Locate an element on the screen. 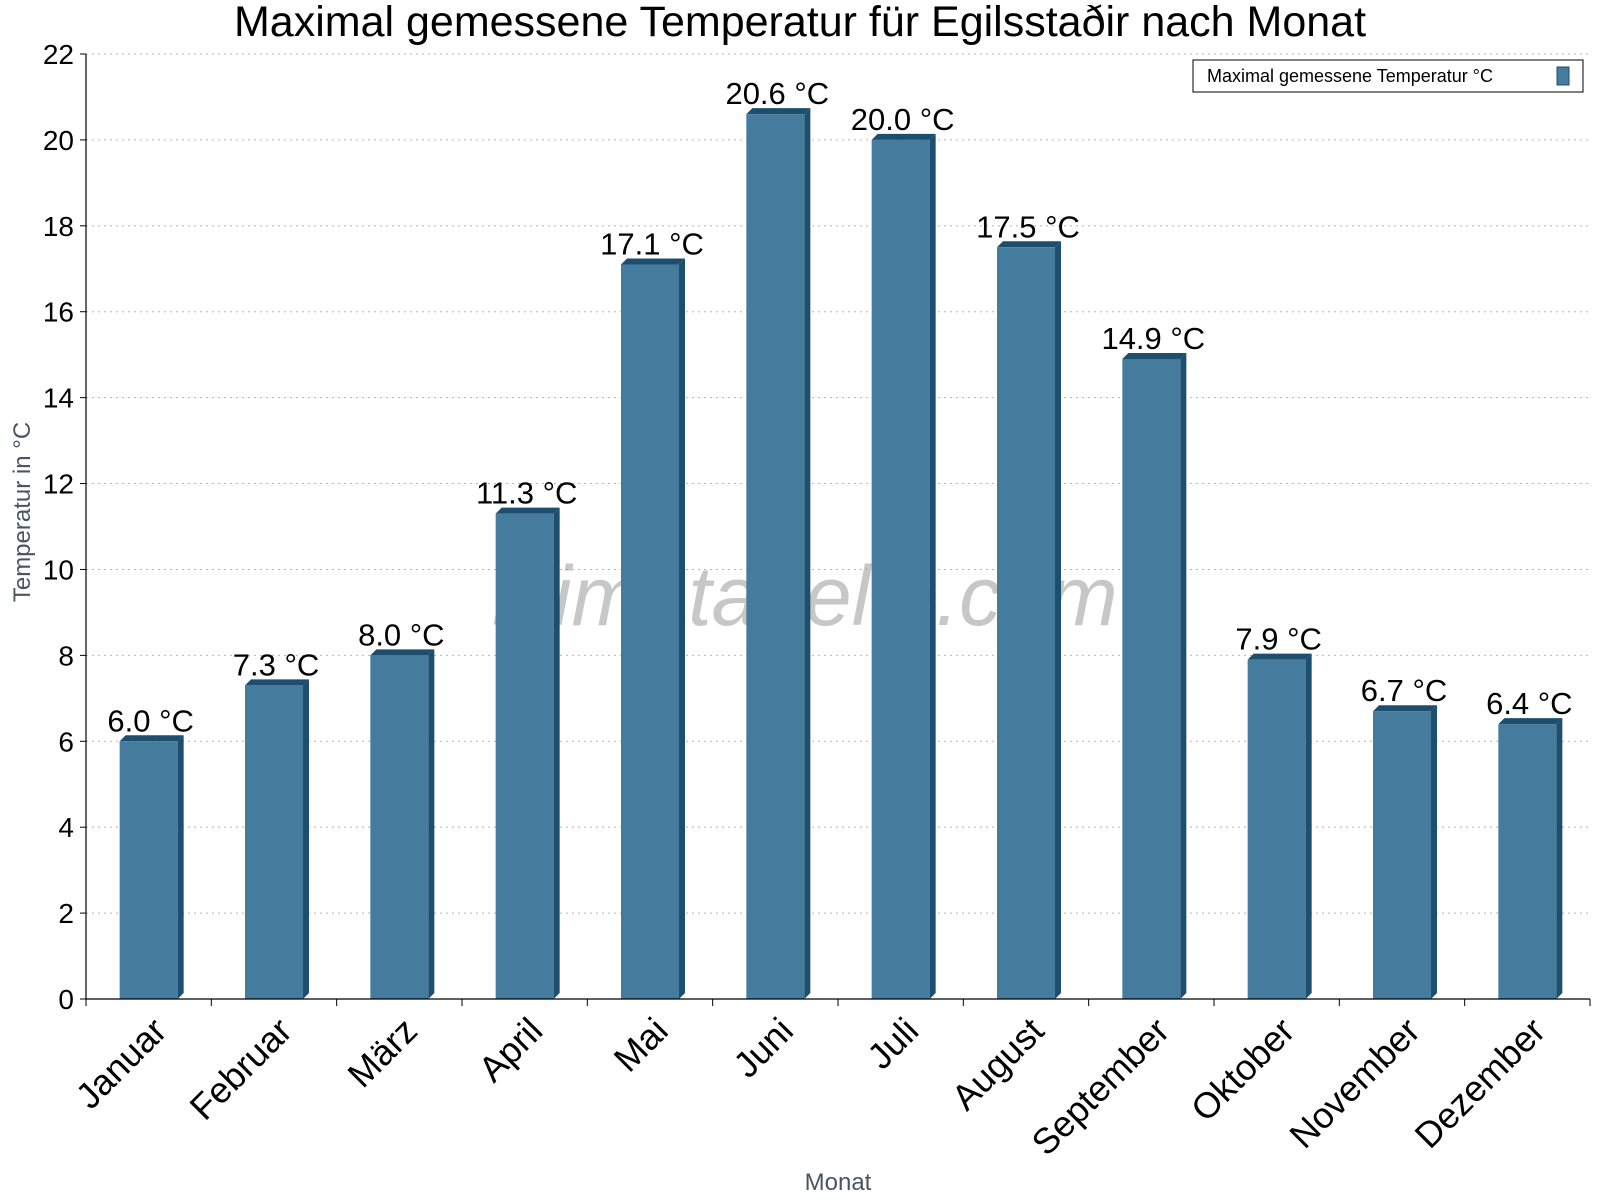 This screenshot has width=1600, height=1200. data-label: 6.7 °C is located at coordinates (1404, 690).